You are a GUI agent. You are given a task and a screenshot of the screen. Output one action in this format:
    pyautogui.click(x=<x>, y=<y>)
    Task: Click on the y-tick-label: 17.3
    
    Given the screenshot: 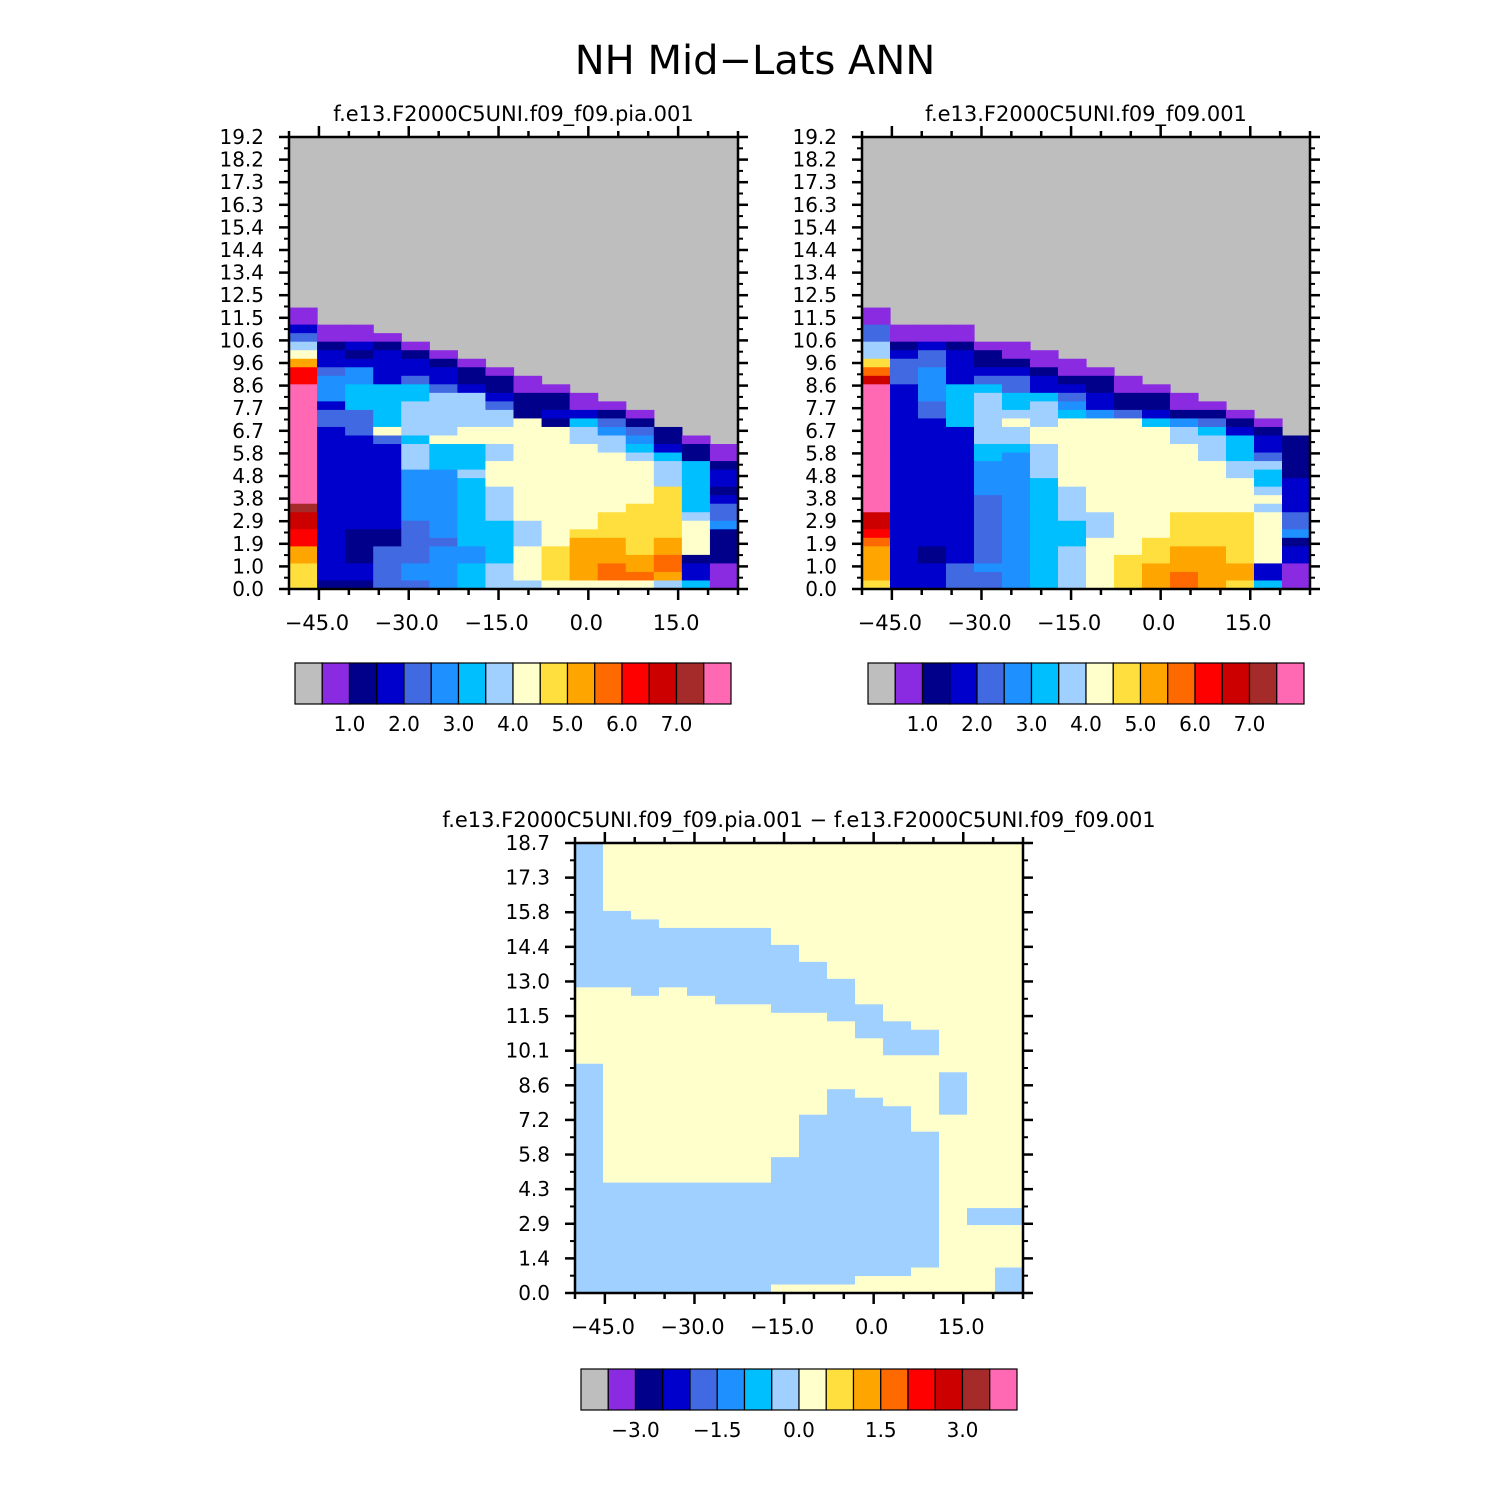 What is the action you would take?
    pyautogui.click(x=527, y=878)
    